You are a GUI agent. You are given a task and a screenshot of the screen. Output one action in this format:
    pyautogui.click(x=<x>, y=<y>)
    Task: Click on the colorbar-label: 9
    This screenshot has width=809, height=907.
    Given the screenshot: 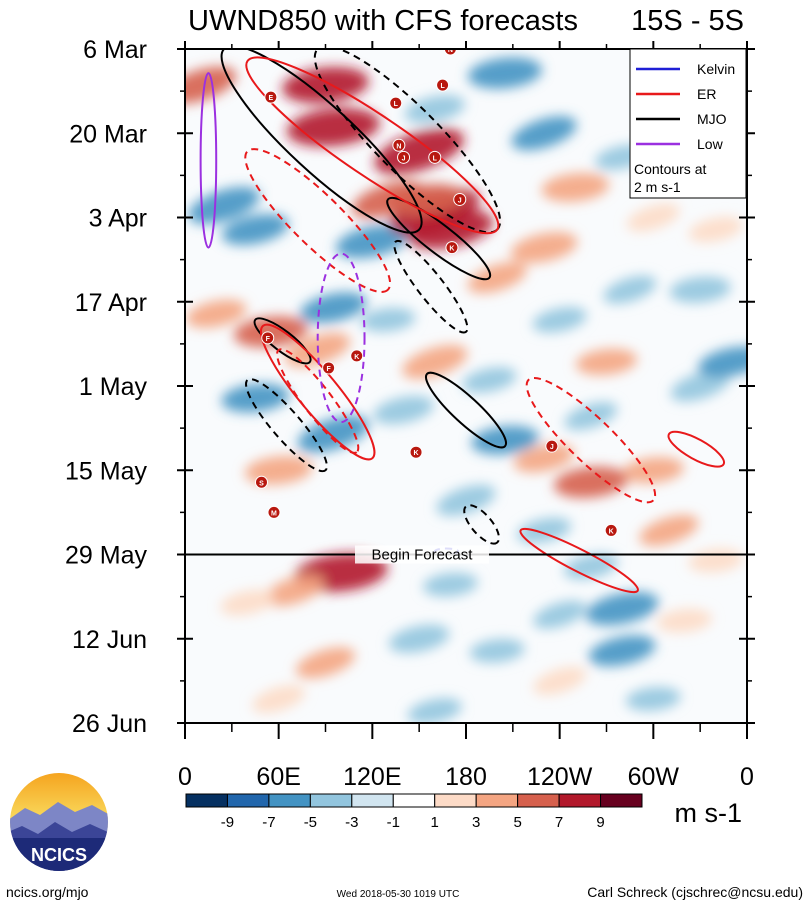 What is the action you would take?
    pyautogui.click(x=600, y=822)
    